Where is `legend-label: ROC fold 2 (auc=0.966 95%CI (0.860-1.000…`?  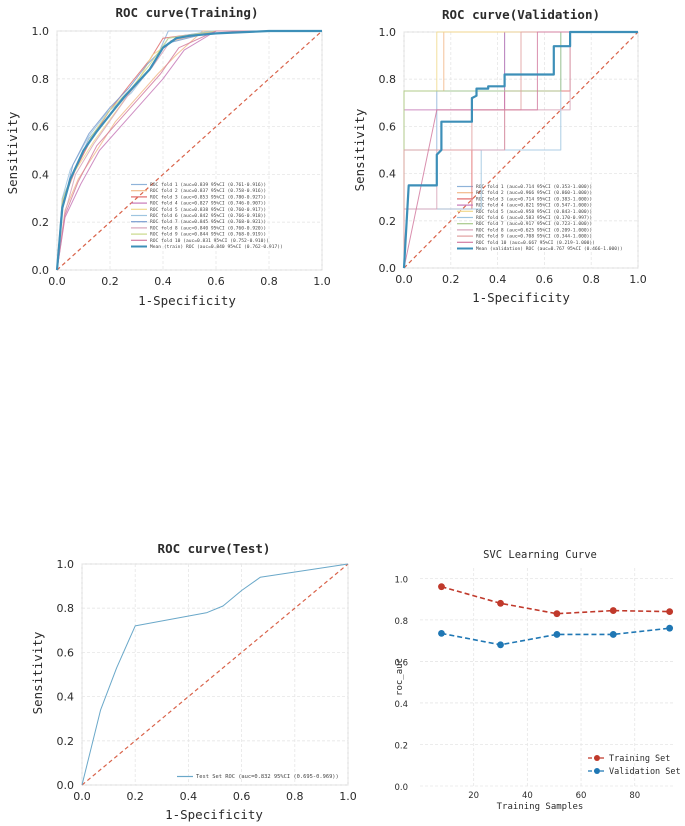
legend-label: ROC fold 2 (auc=0.966 95%CI (0.860-1.000… is located at coordinates (534, 193).